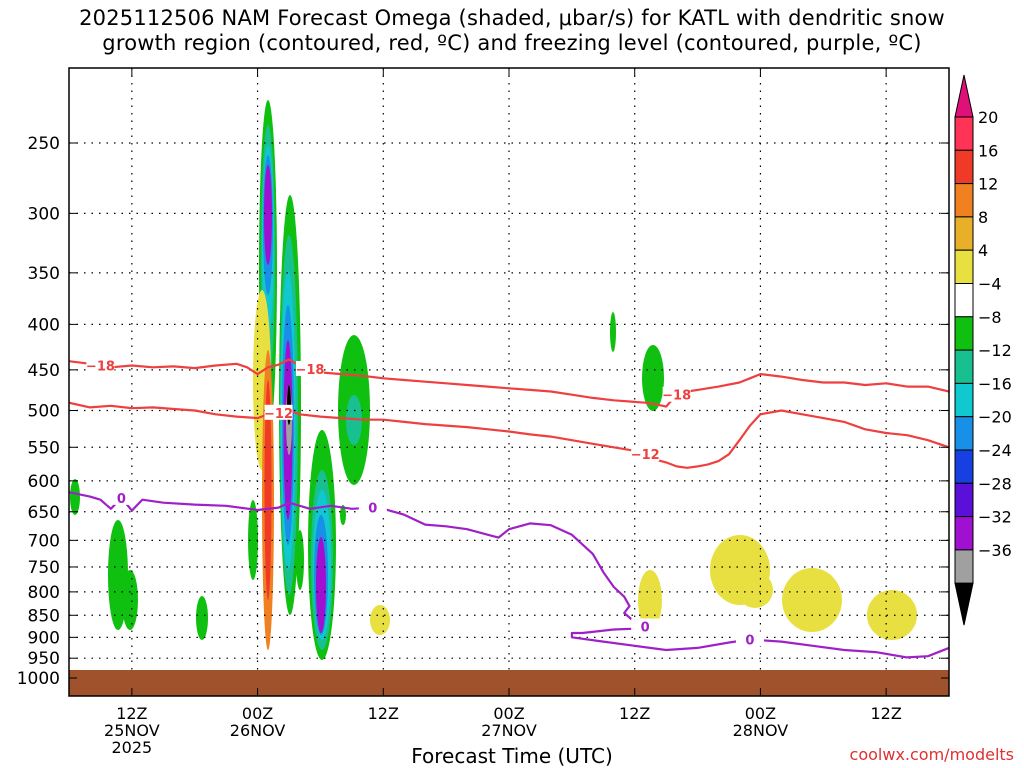  I want to click on y-tick-label: 550, so click(44, 448).